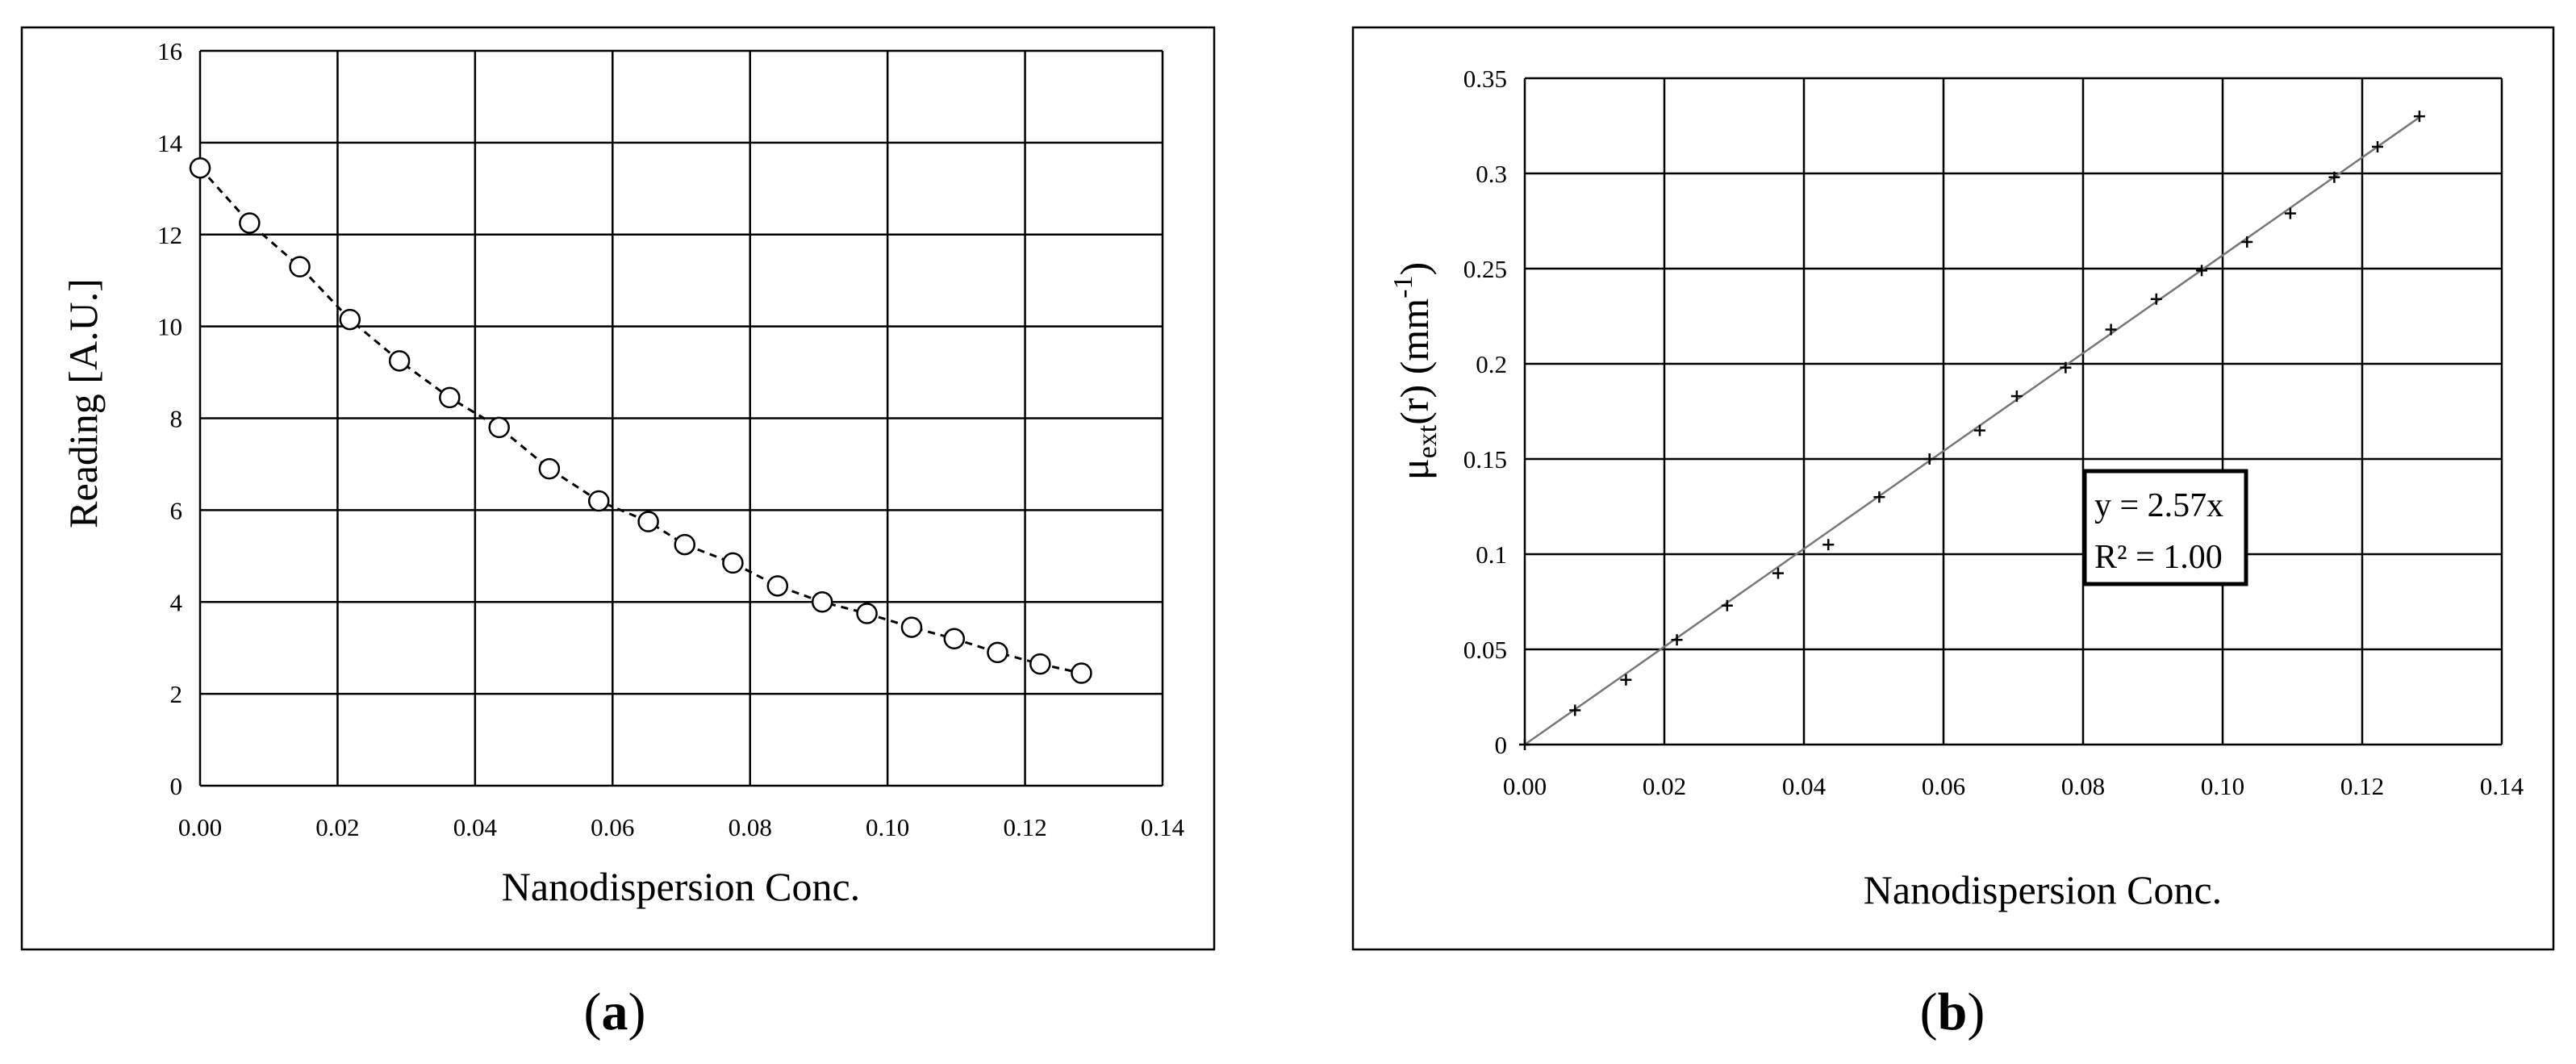 This screenshot has height=1064, width=2576. Describe the element at coordinates (176, 510) in the screenshot. I see `y-tick-label: 6` at that location.